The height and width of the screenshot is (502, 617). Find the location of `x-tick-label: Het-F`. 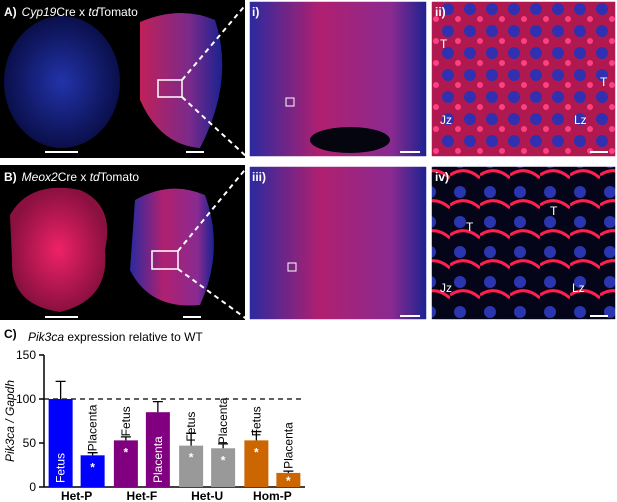

x-tick-label: Het-F is located at coordinates (142, 495).